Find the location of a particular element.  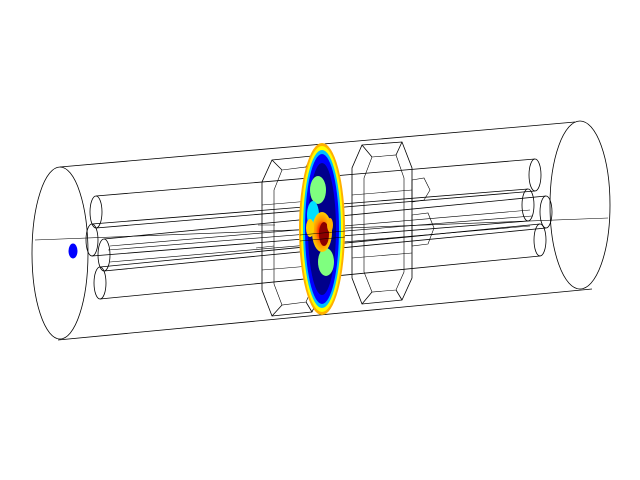

temperature-slice is located at coordinates (322, 229).